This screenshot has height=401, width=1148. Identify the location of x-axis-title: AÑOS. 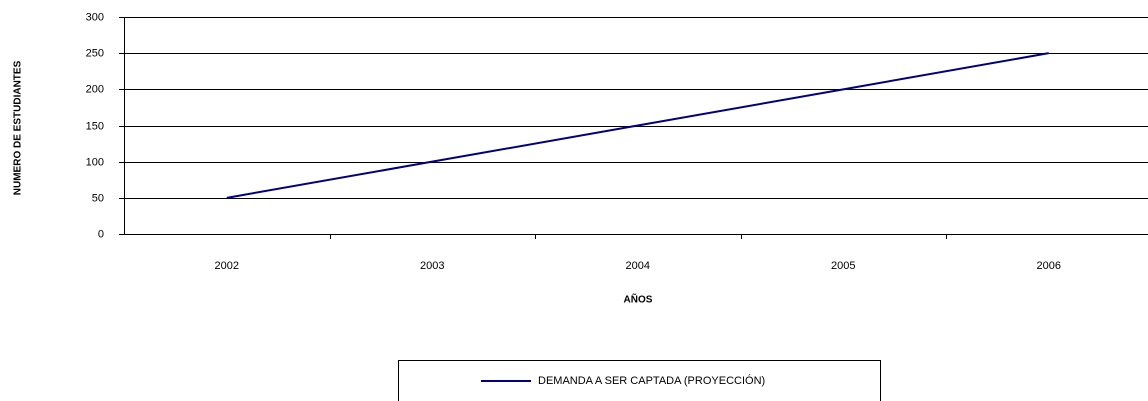
(638, 299).